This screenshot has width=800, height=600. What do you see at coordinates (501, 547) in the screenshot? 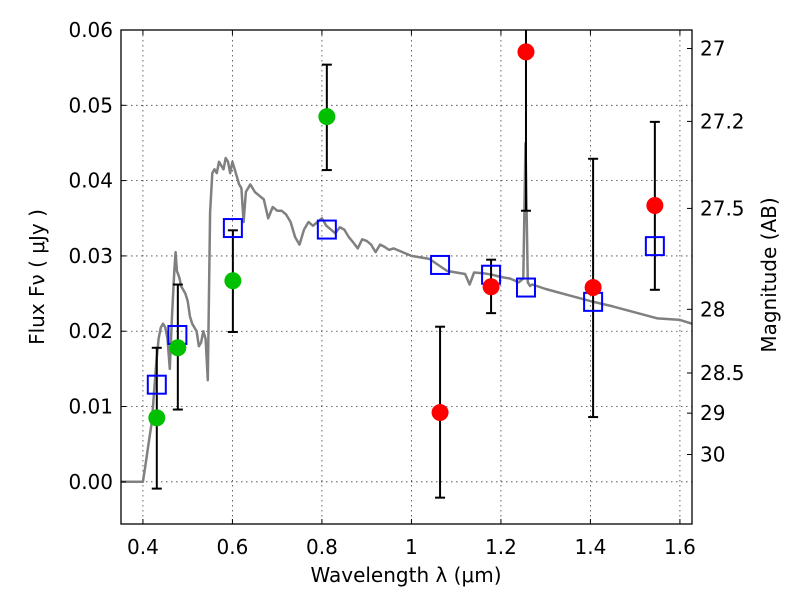
I see `x-tick-label: 1.2` at bounding box center [501, 547].